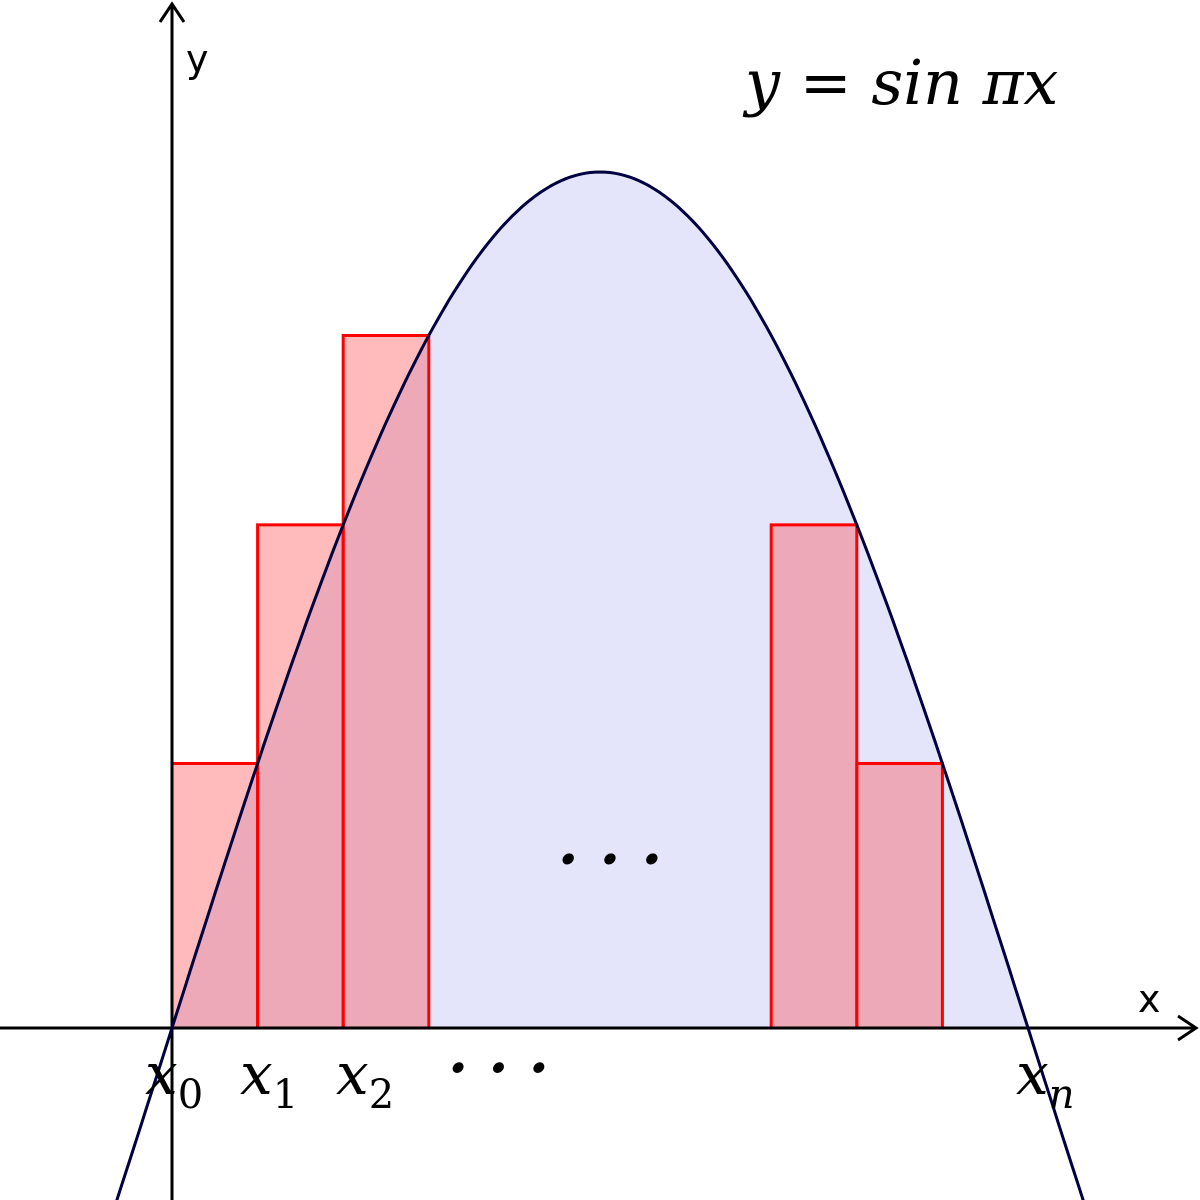 The image size is (1200, 1200). Describe the element at coordinates (1149, 999) in the screenshot. I see `x-axis-label: x` at that location.